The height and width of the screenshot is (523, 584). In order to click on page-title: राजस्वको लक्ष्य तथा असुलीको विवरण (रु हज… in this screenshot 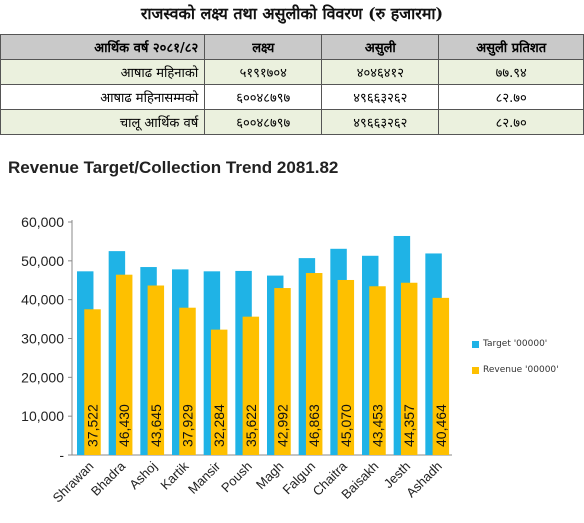, I will do `click(292, 13)`.